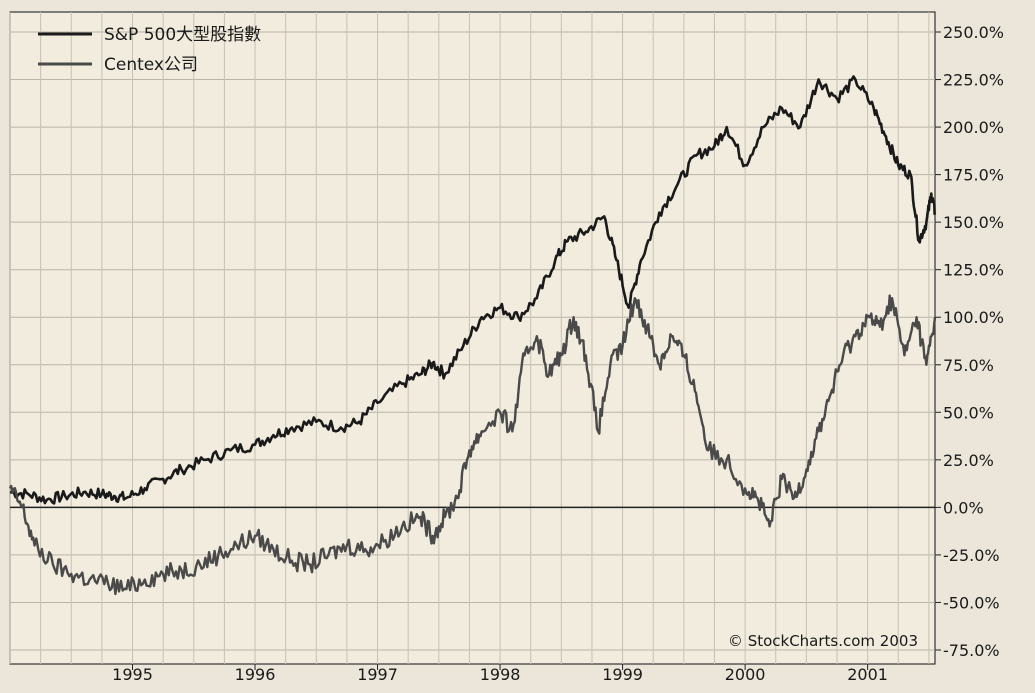  Describe the element at coordinates (182, 35) in the screenshot. I see `legend-label: S&P 500大型股指數` at that location.